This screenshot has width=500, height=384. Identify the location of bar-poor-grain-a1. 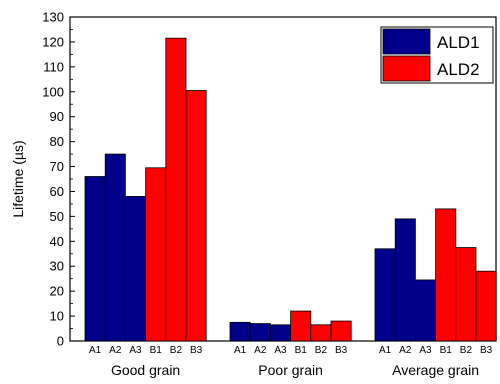
(240, 331).